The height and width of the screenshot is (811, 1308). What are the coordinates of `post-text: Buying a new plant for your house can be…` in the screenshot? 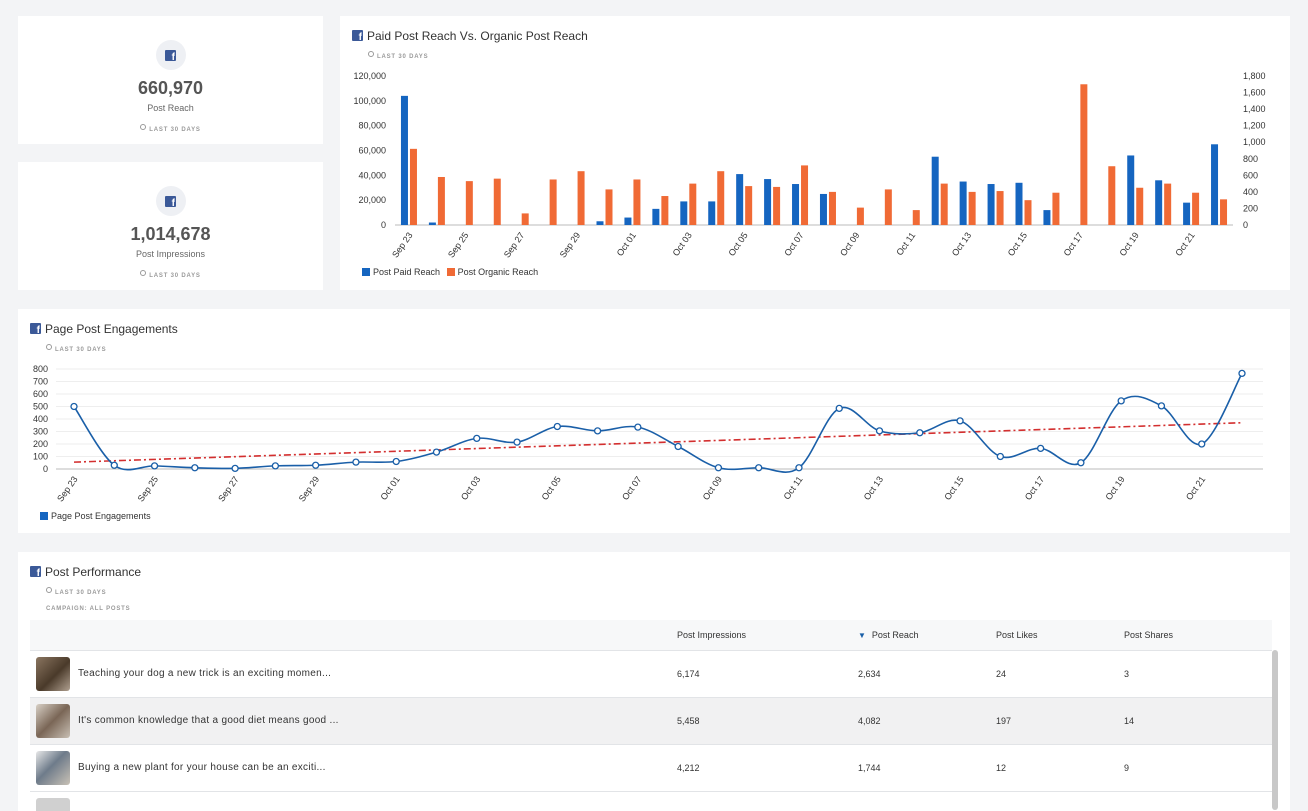 It's located at (202, 767).